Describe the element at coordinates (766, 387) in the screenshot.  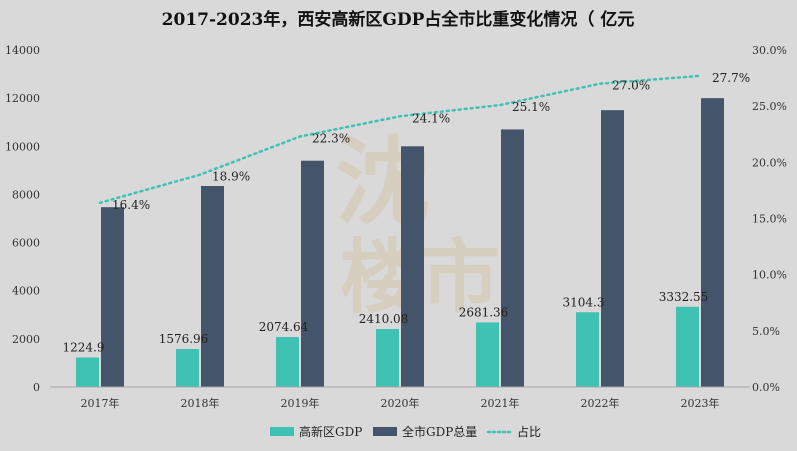
I see `right-tick-label: 0.0%` at that location.